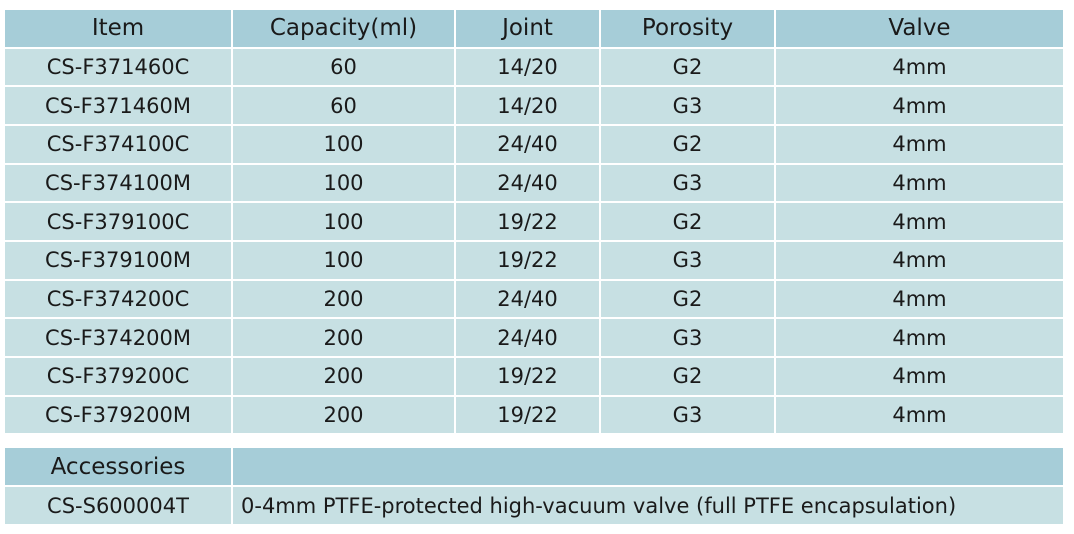  I want to click on table-cell: CS-F374100M, so click(119, 184).